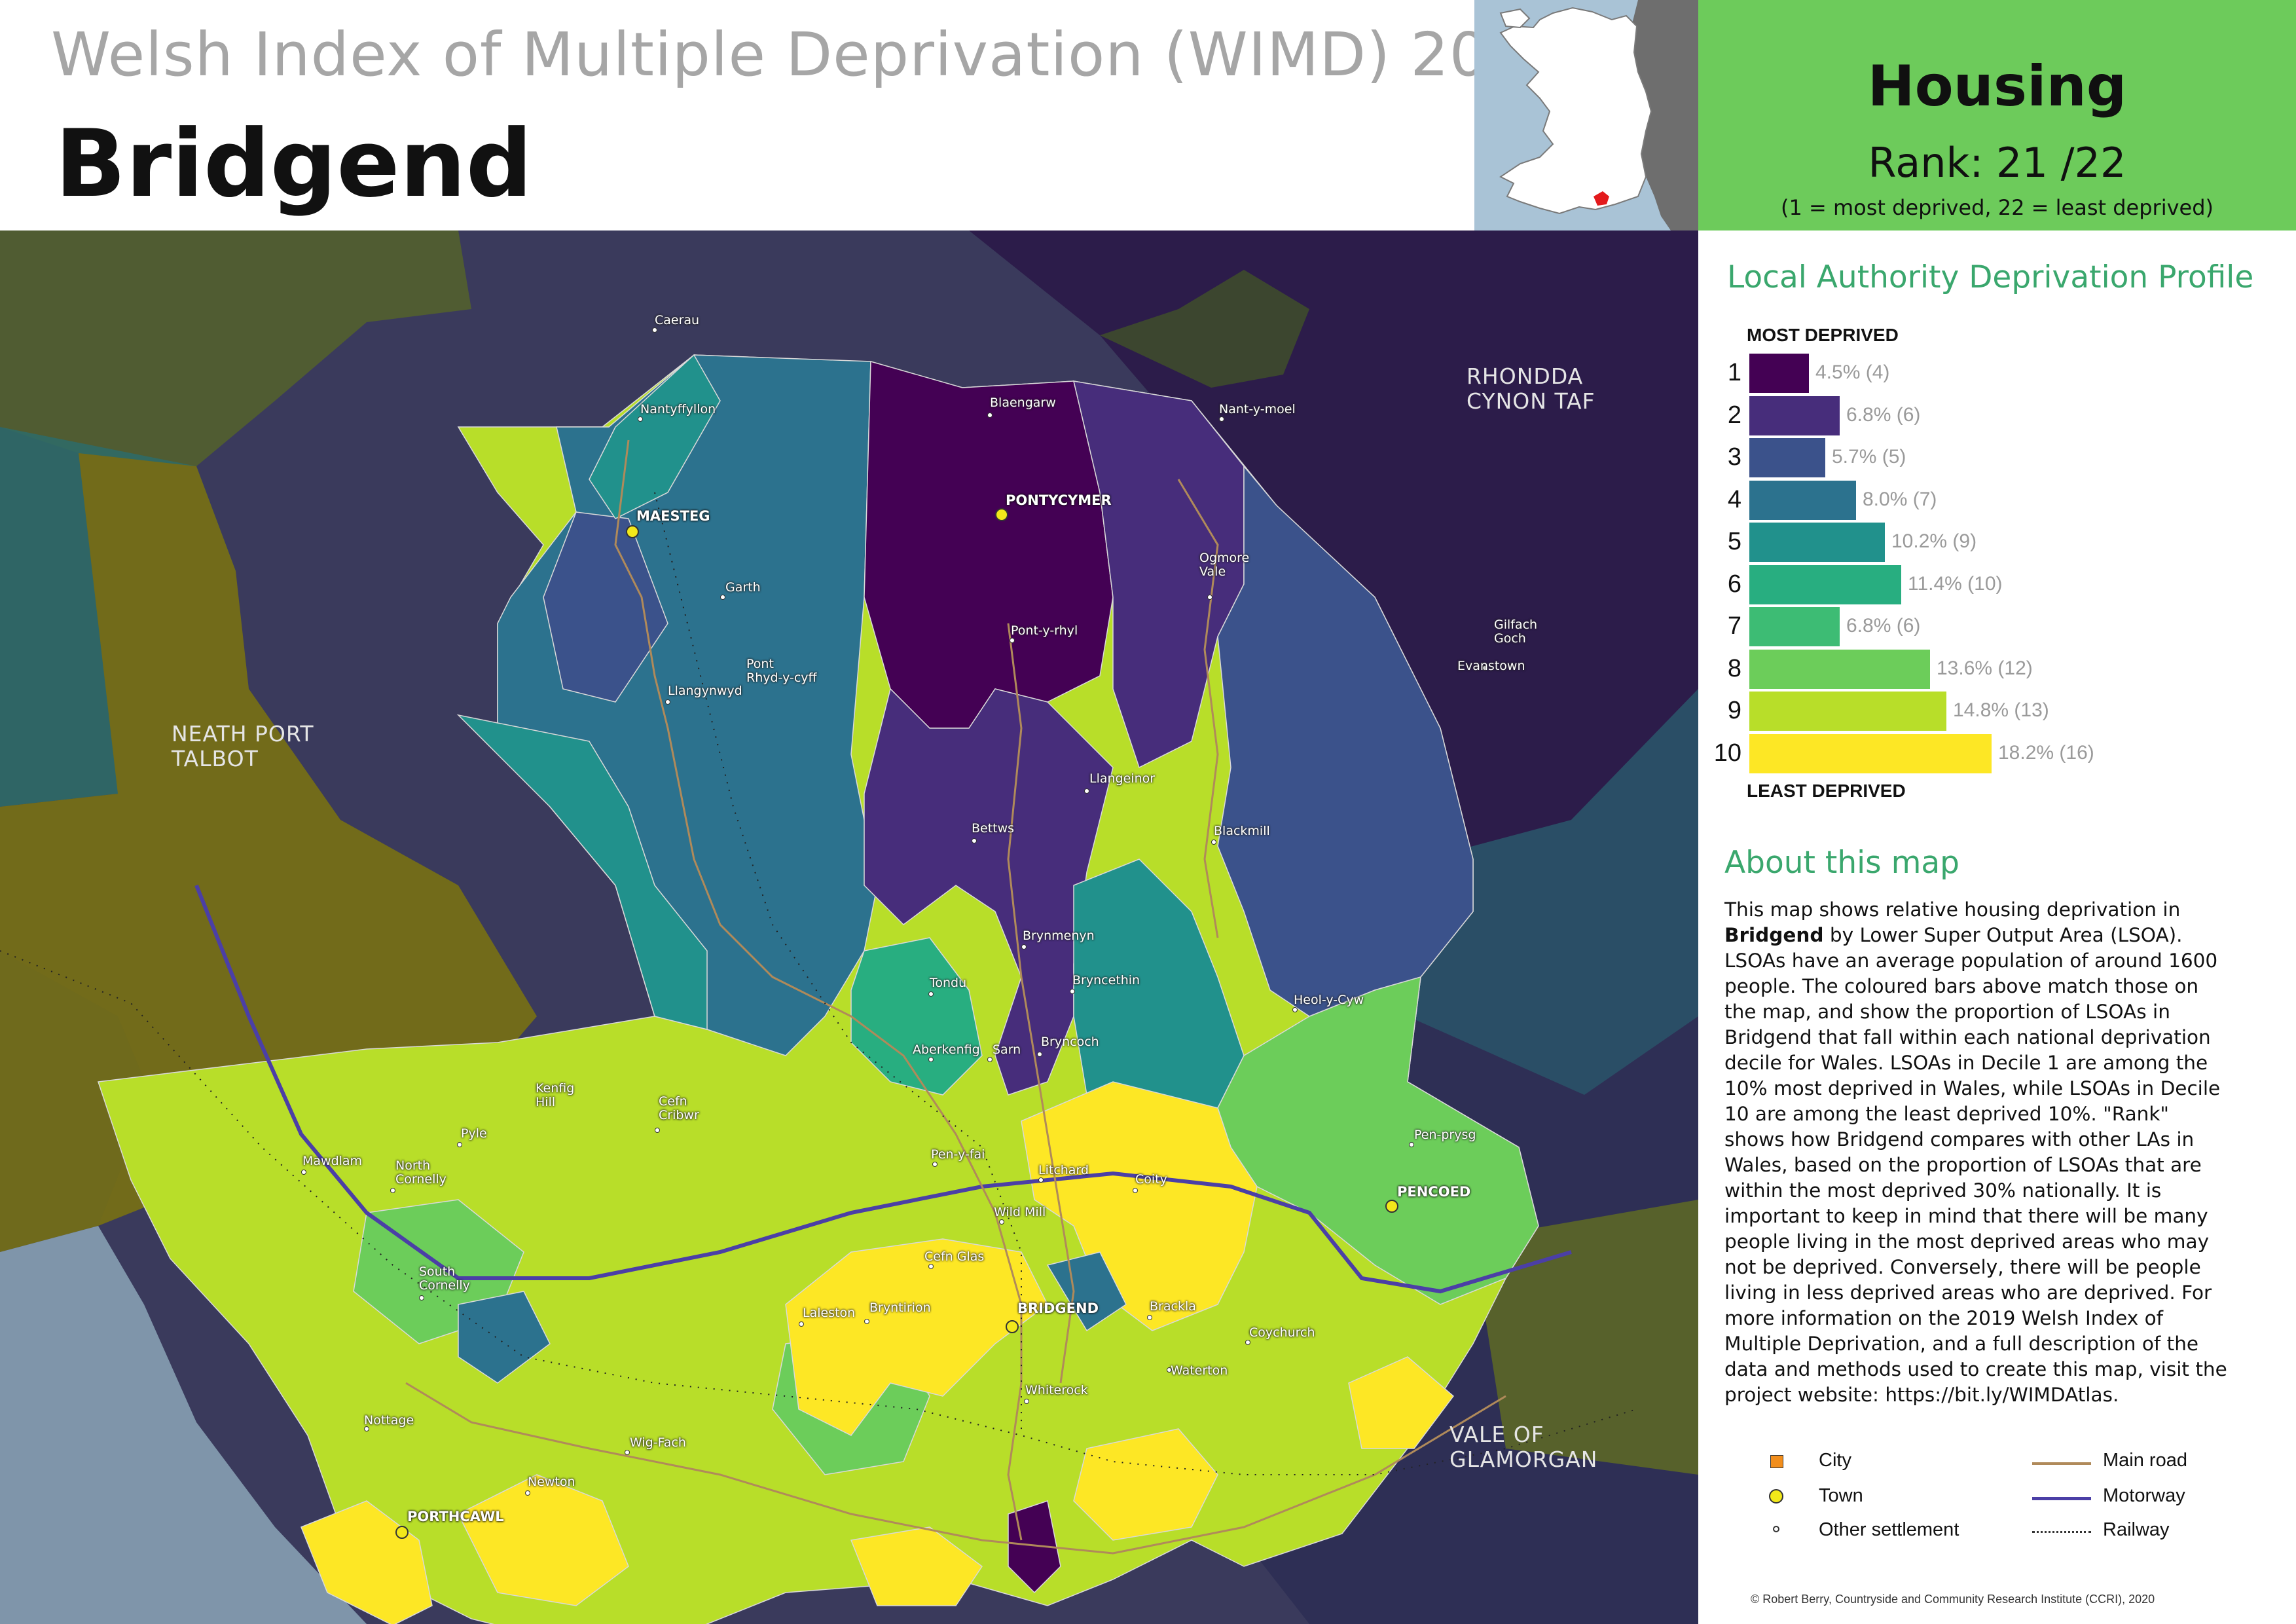 The height and width of the screenshot is (1624, 2296). What do you see at coordinates (1242, 831) in the screenshot?
I see `settlement-label-blackmill: Blackmill` at bounding box center [1242, 831].